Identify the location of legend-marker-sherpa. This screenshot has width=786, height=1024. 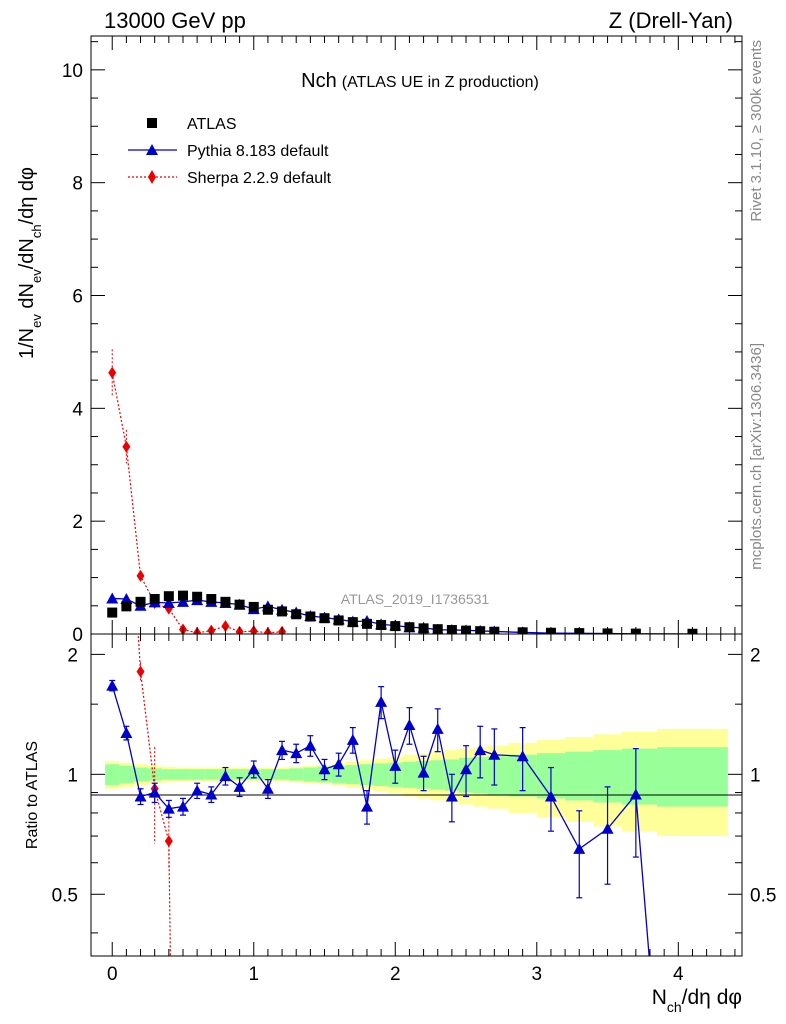
(152, 177).